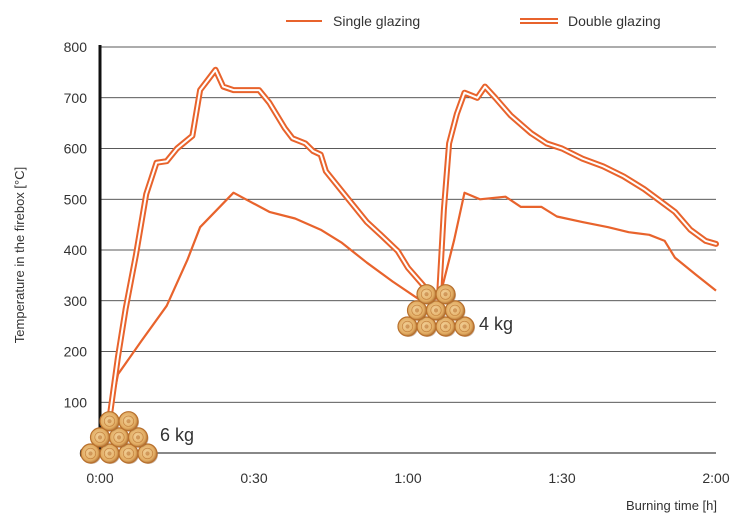 The image size is (732, 516). Describe the element at coordinates (614, 21) in the screenshot. I see `legend-label-double: Double glazing` at that location.